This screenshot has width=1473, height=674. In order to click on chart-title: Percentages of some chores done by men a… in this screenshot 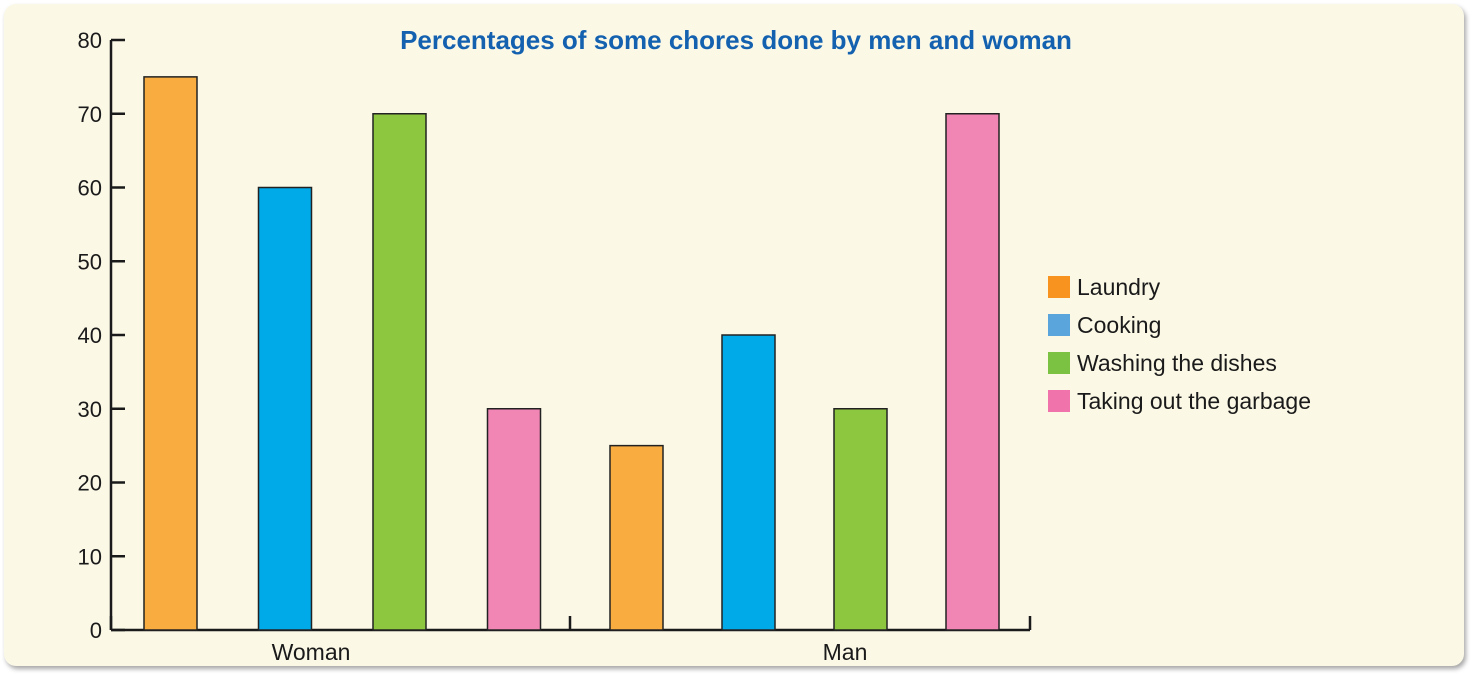, I will do `click(736, 40)`.